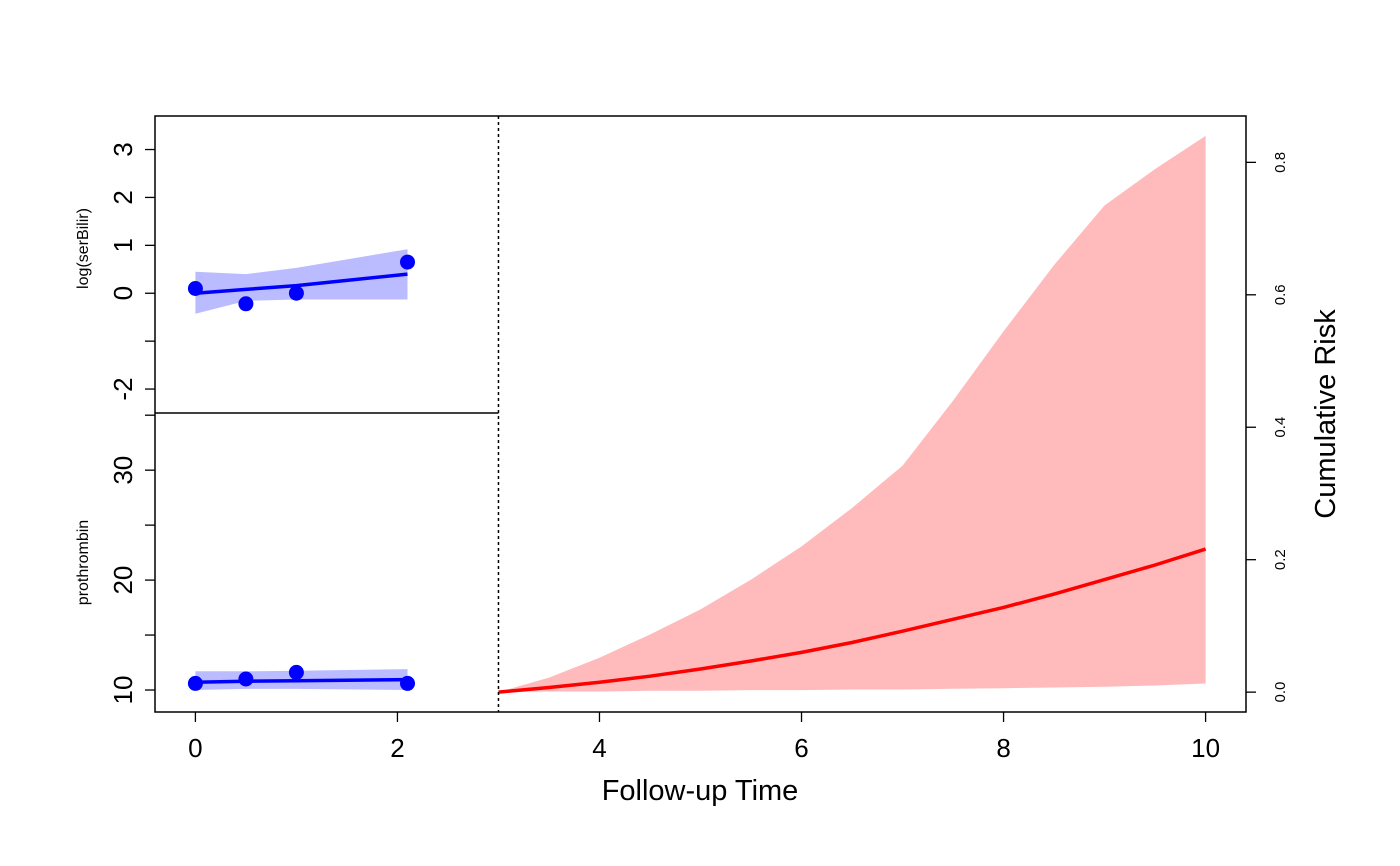 This screenshot has height=866, width=1400. What do you see at coordinates (1280, 294) in the screenshot?
I see `right-y-tick-label: 0.6` at bounding box center [1280, 294].